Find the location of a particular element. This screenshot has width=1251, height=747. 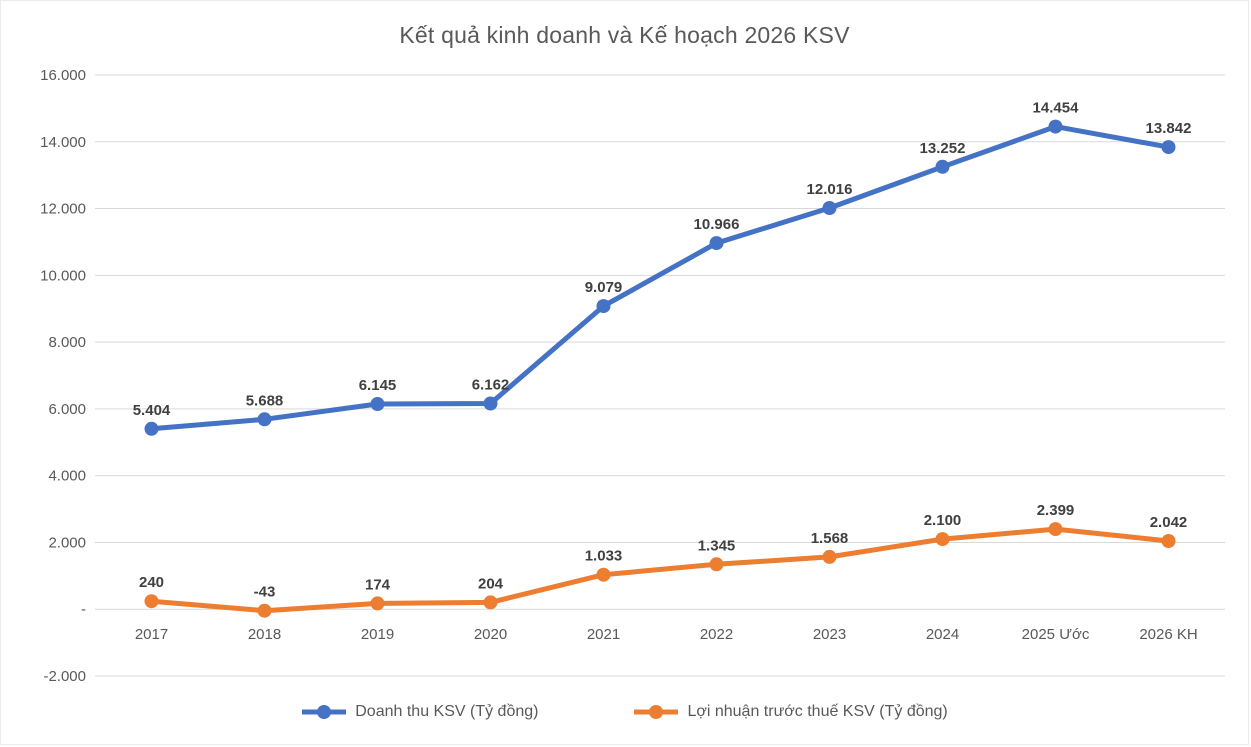

data-point-label: 6.162 is located at coordinates (491, 385).